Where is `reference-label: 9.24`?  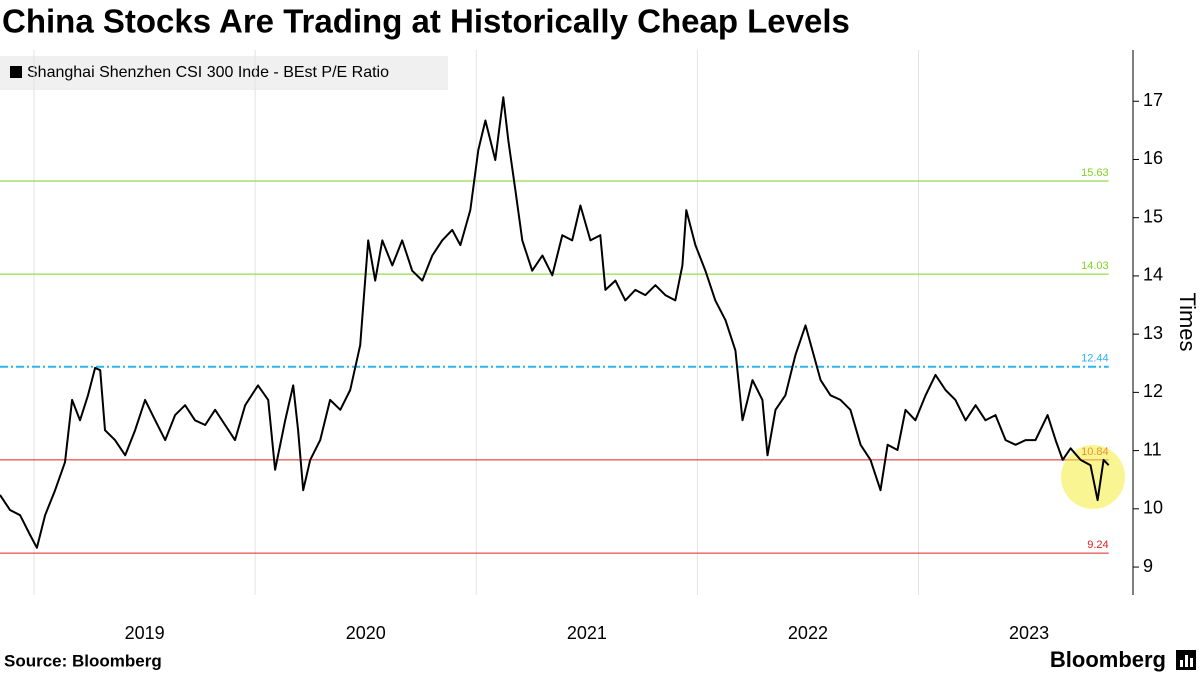 reference-label: 9.24 is located at coordinates (1097, 545).